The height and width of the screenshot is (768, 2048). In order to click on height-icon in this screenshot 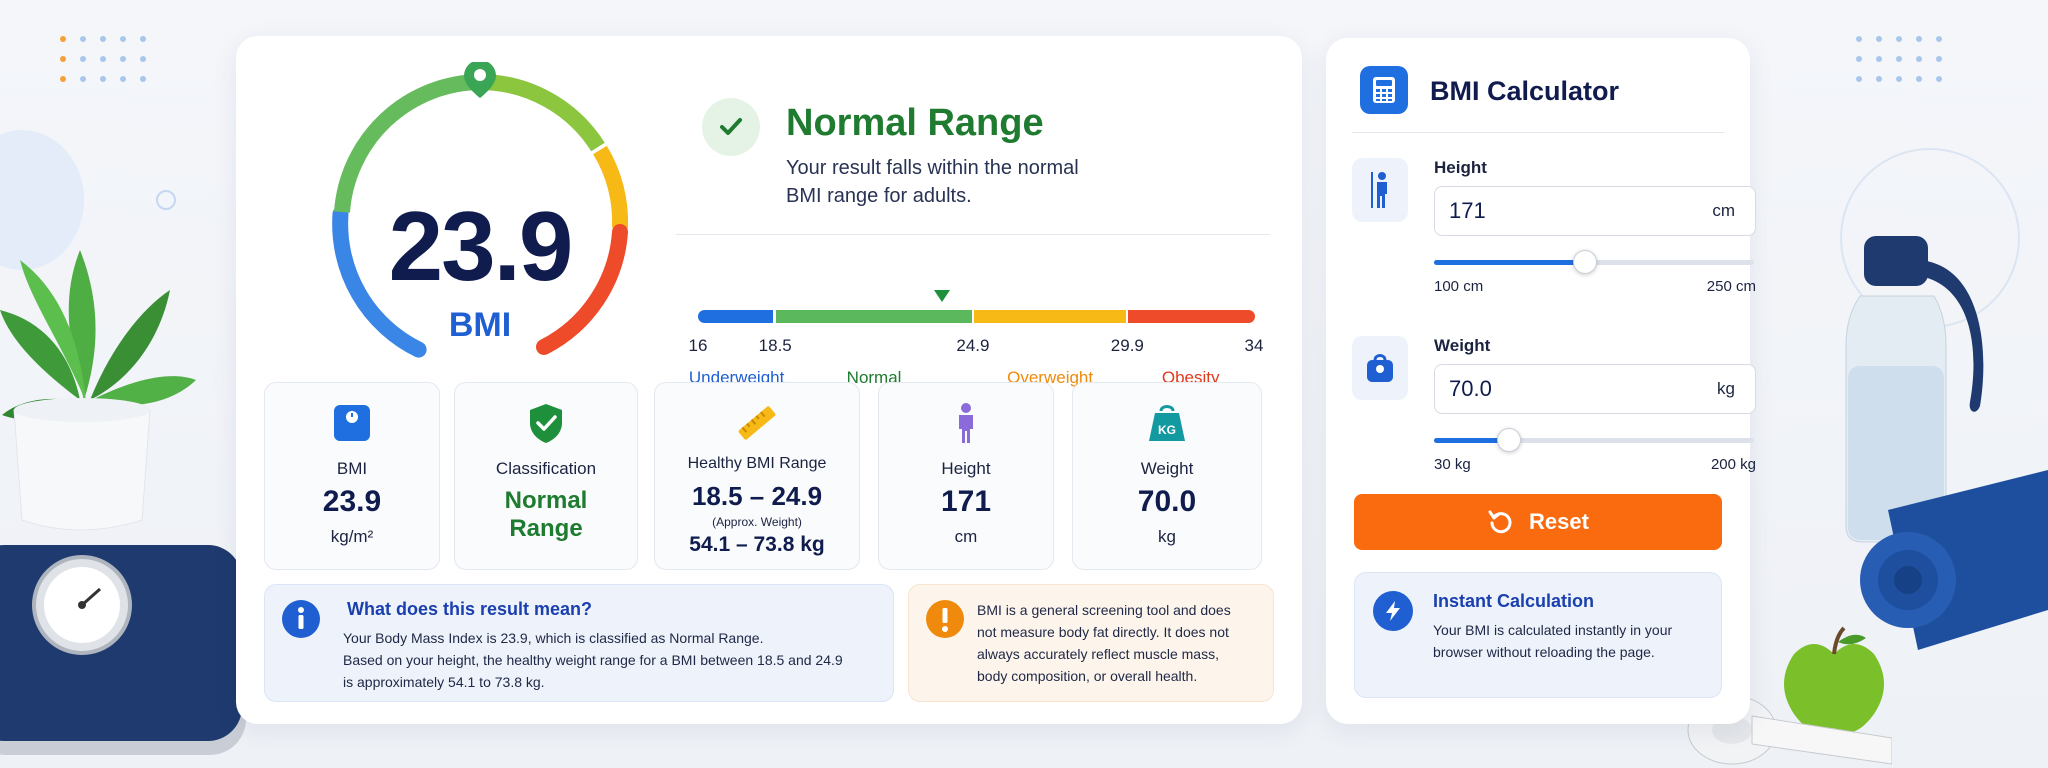, I will do `click(1380, 190)`.